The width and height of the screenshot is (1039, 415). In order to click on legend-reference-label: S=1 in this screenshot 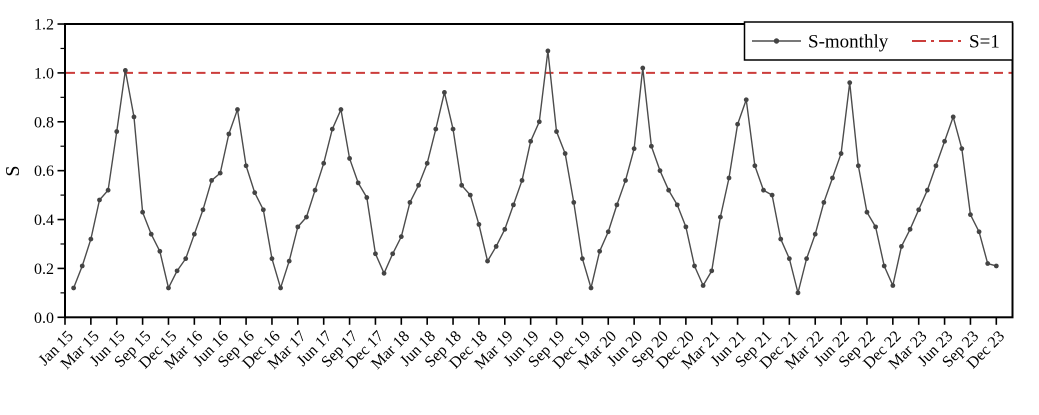, I will do `click(984, 42)`.